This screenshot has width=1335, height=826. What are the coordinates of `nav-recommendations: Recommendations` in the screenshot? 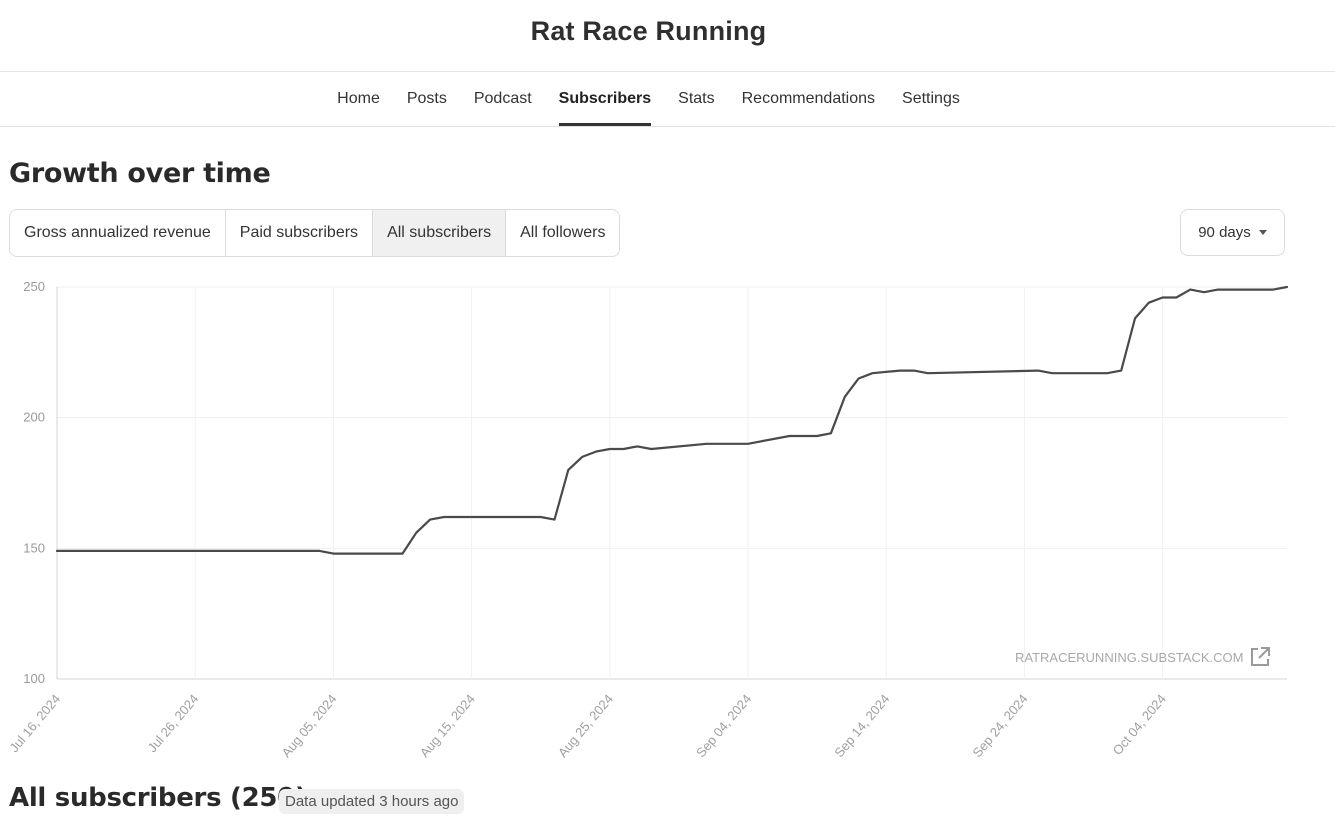 It's located at (808, 98).